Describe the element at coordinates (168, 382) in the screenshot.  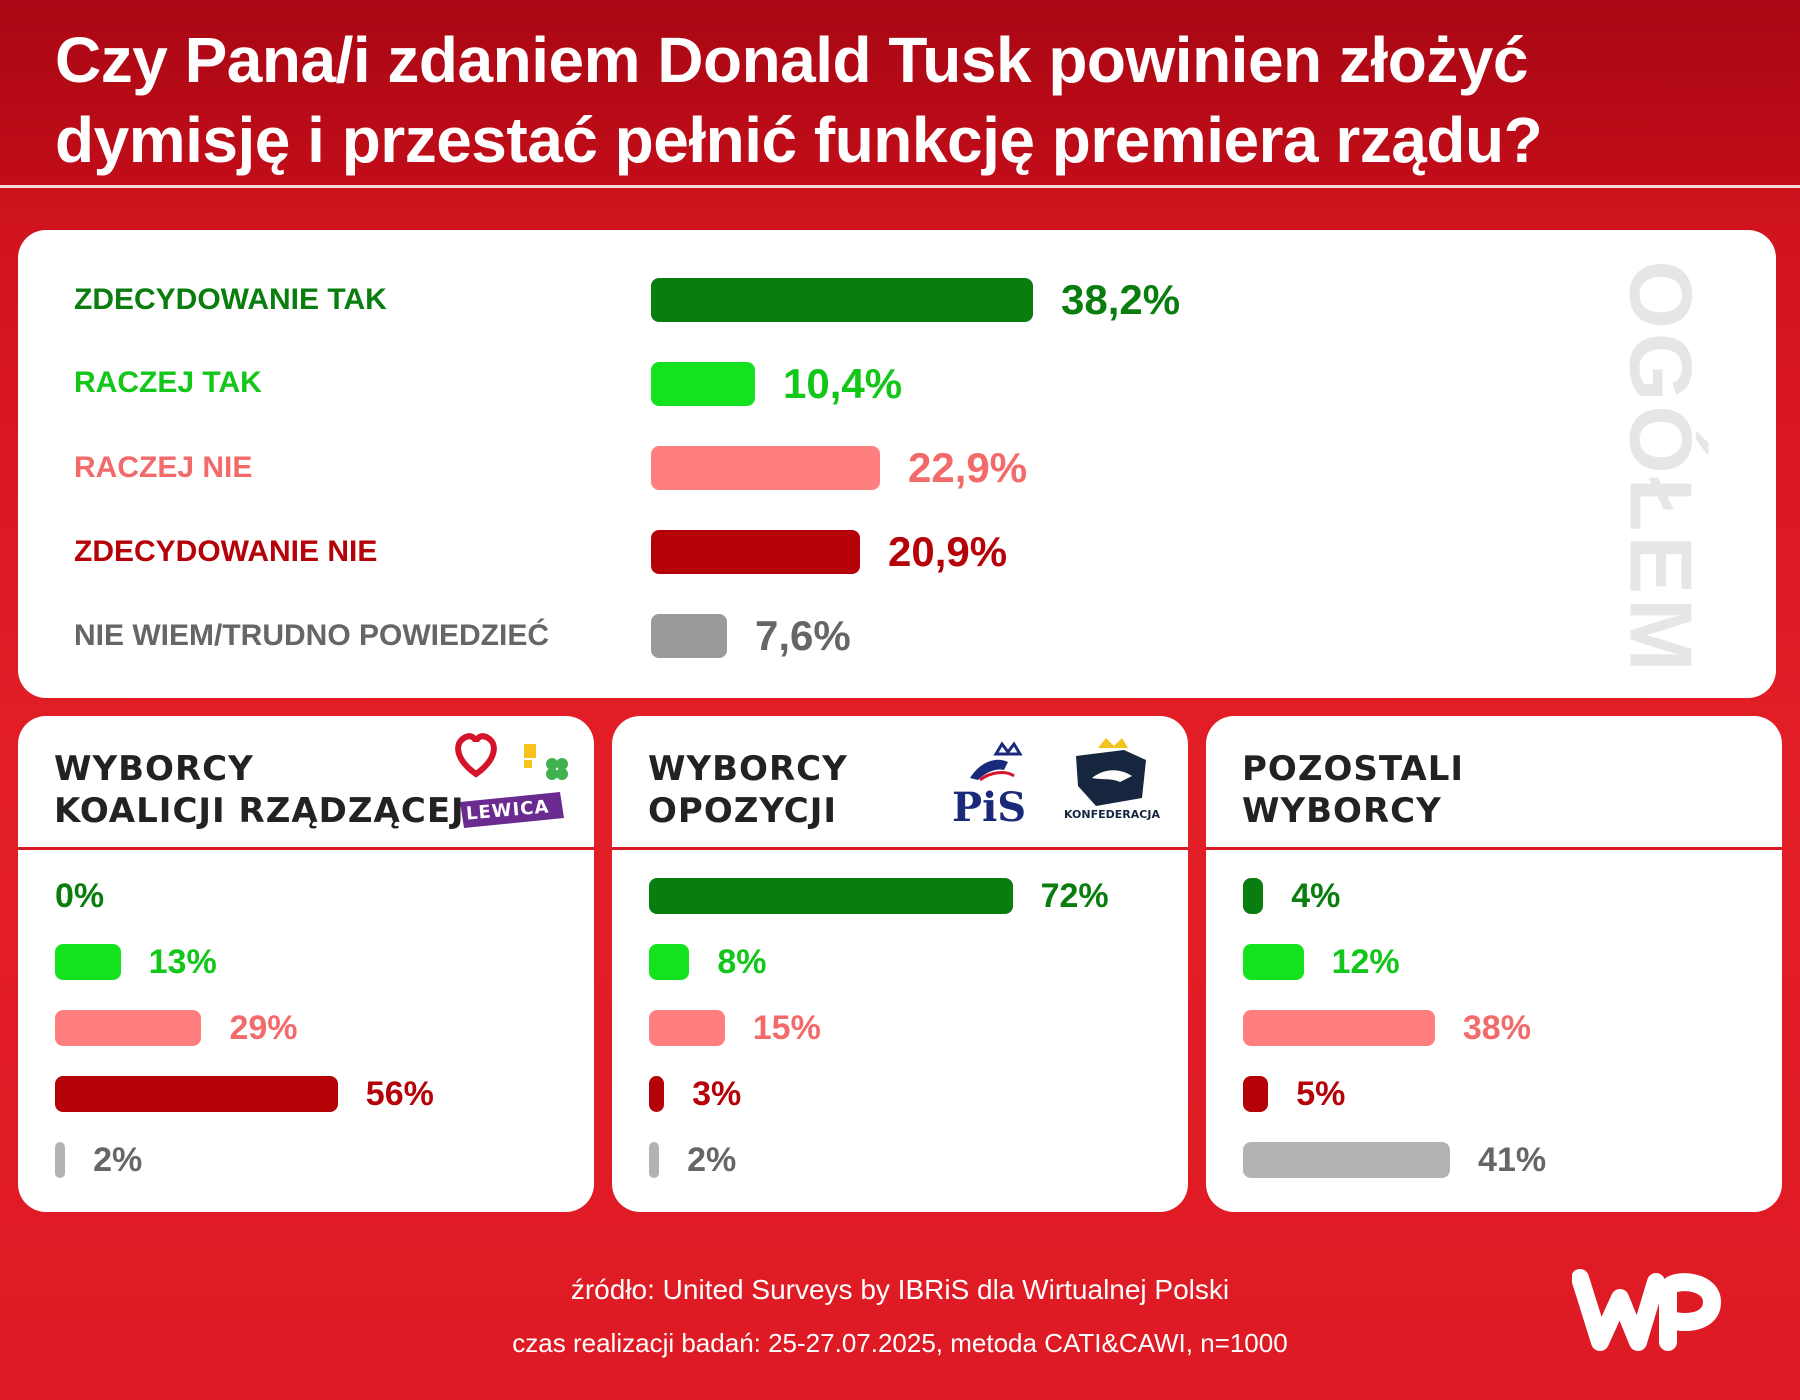
I see `category-label-raczej-tak: RACZEJ TAK` at that location.